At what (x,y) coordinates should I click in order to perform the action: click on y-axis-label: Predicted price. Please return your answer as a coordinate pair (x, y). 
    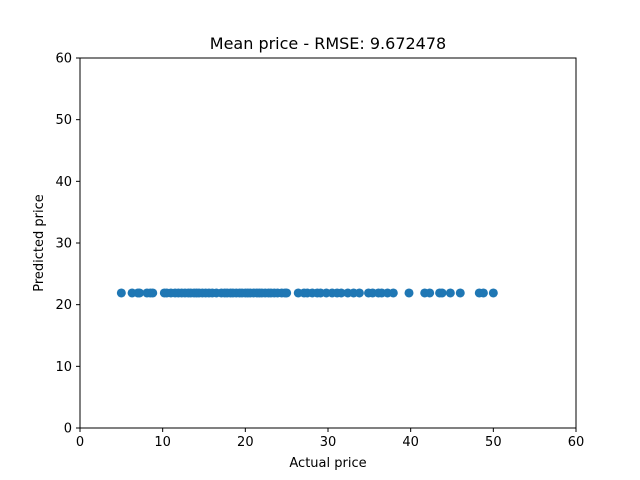
    Looking at the image, I should click on (39, 243).